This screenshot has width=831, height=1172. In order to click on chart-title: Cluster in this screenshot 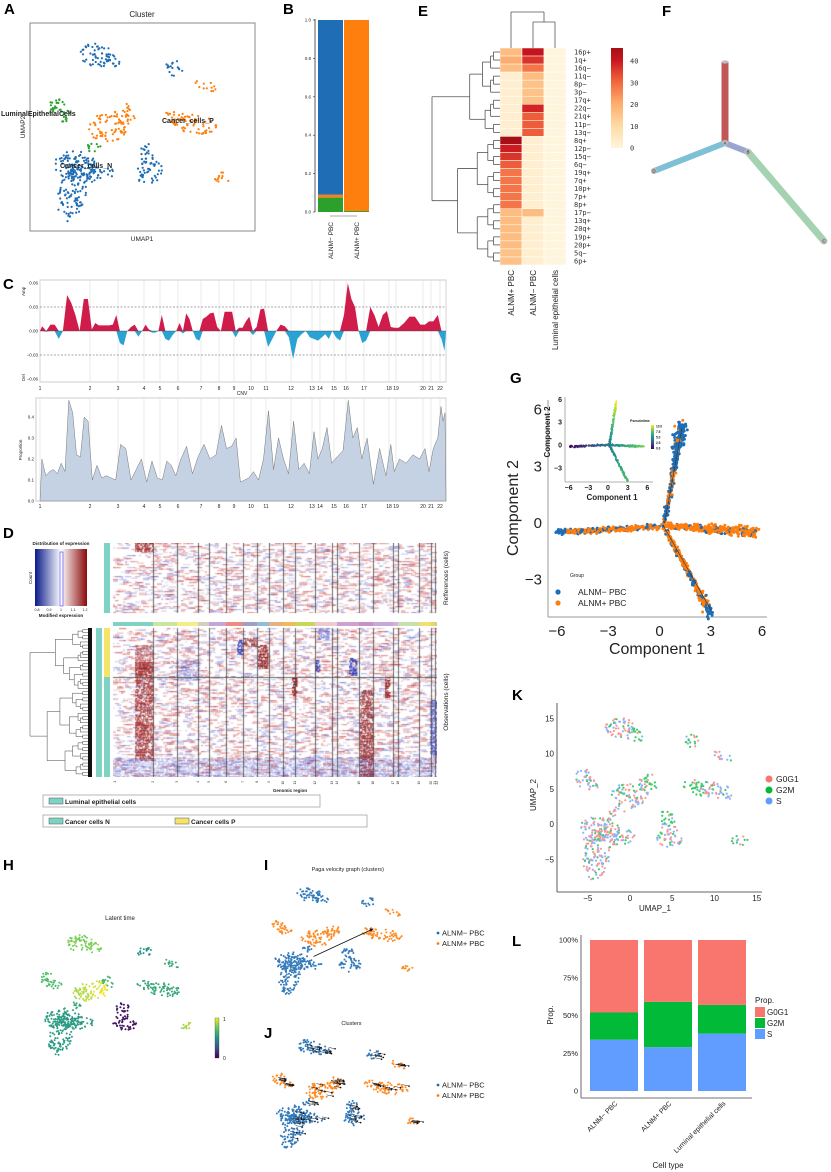, I will do `click(142, 14)`.